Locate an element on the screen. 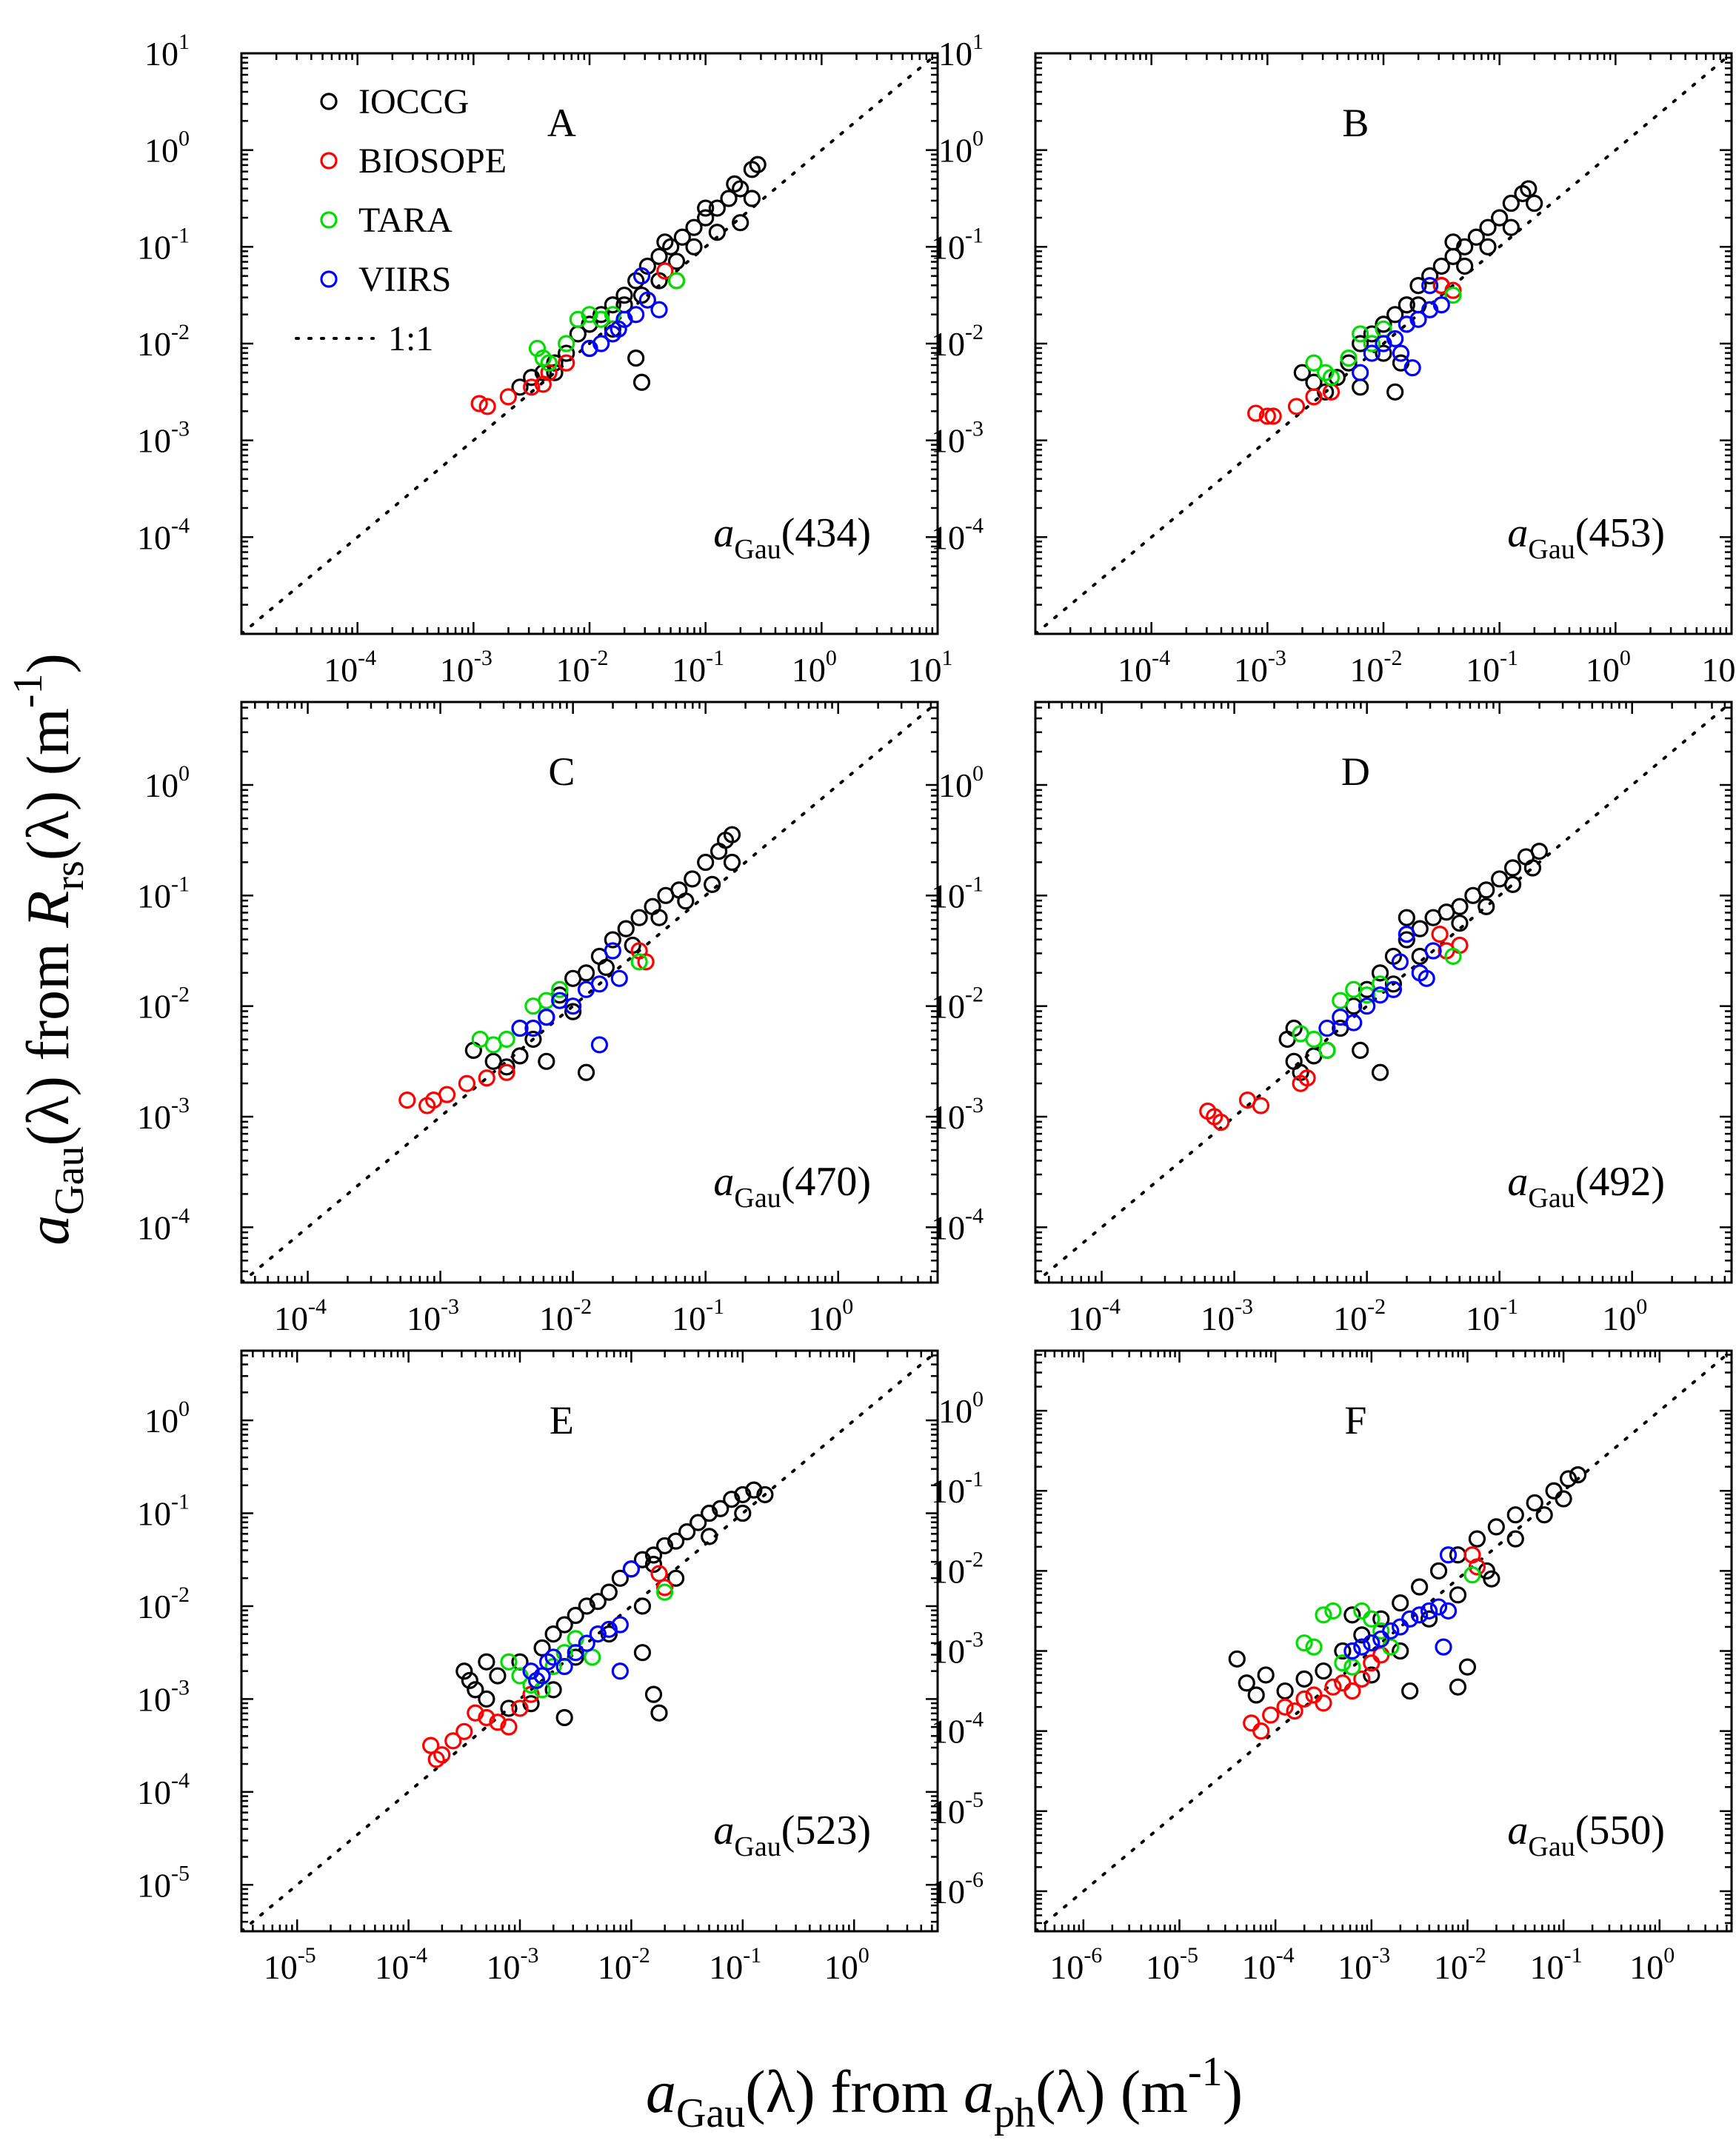 The width and height of the screenshot is (1736, 2146). x-tick-label: 10⁻³ is located at coordinates (433, 1315).